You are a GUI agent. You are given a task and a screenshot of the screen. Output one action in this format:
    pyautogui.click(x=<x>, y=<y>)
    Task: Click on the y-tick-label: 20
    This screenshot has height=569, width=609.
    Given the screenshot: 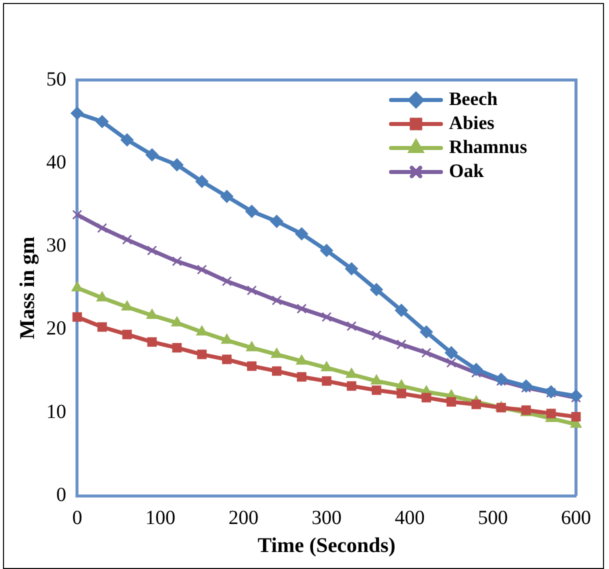 What is the action you would take?
    pyautogui.click(x=56, y=329)
    